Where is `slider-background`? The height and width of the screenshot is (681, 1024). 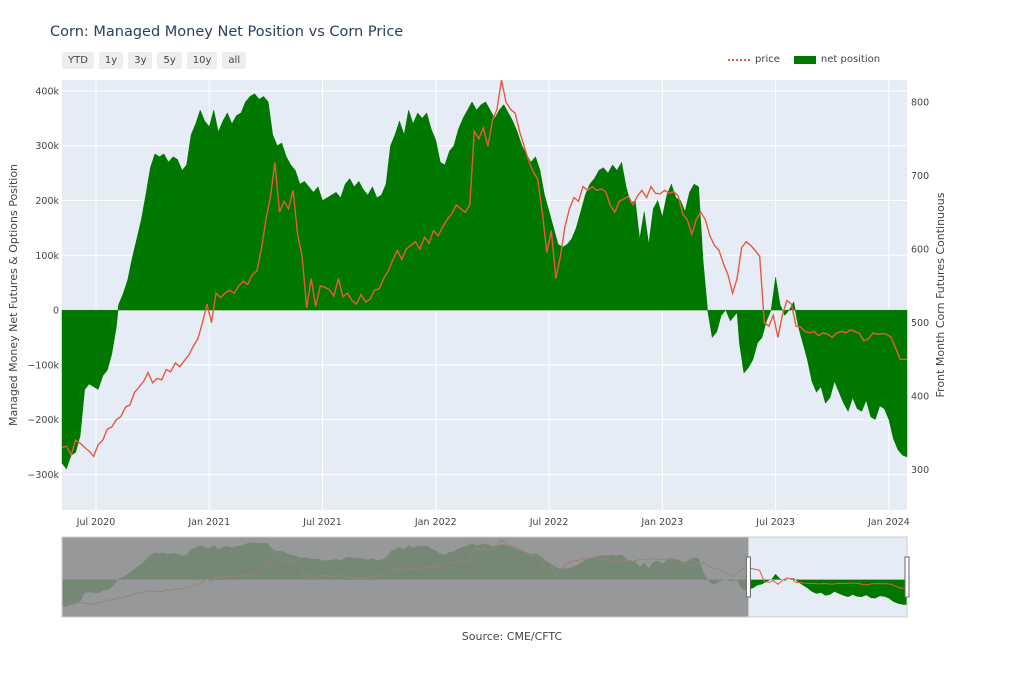 slider-background is located at coordinates (484, 577).